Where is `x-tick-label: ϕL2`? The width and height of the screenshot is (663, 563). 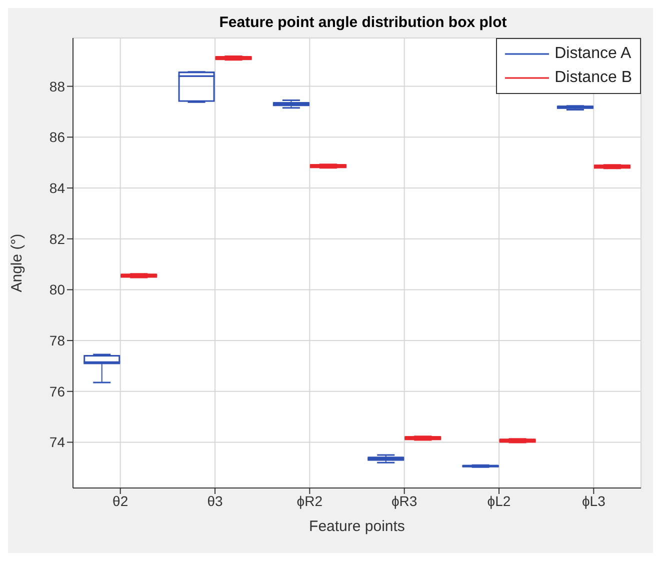 x-tick-label: ϕL2 is located at coordinates (499, 500).